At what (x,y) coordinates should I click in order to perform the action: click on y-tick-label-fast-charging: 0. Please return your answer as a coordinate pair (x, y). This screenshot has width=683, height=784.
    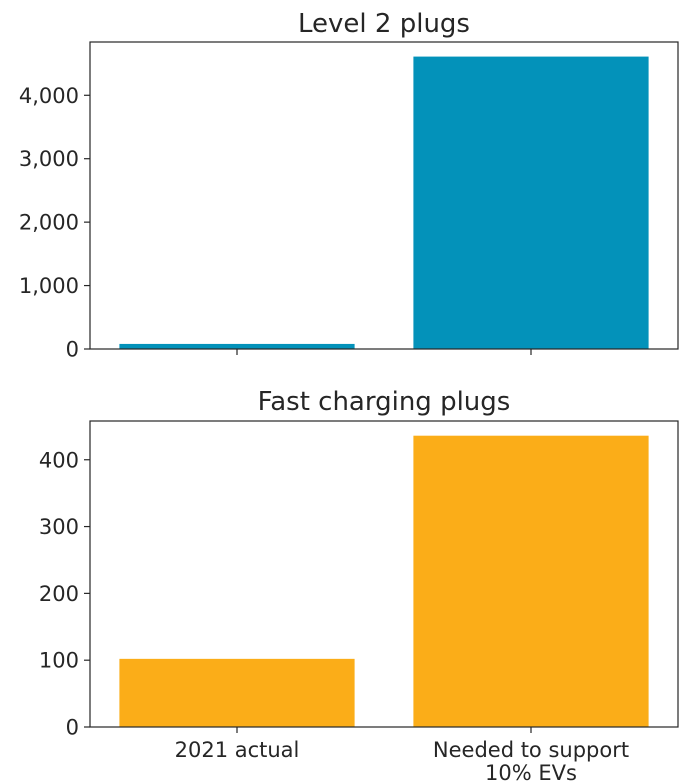
    Looking at the image, I should click on (72, 728).